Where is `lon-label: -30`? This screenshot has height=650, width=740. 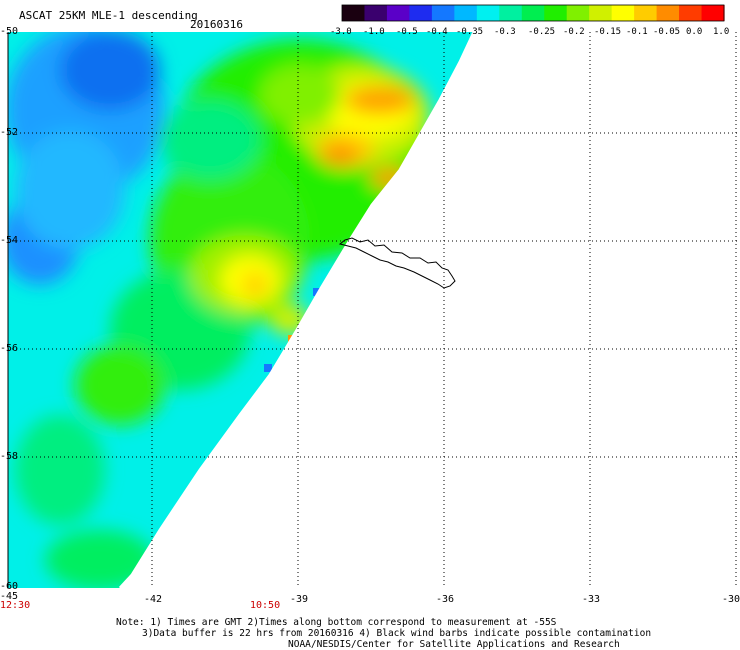 lon-label: -30 is located at coordinates (731, 599).